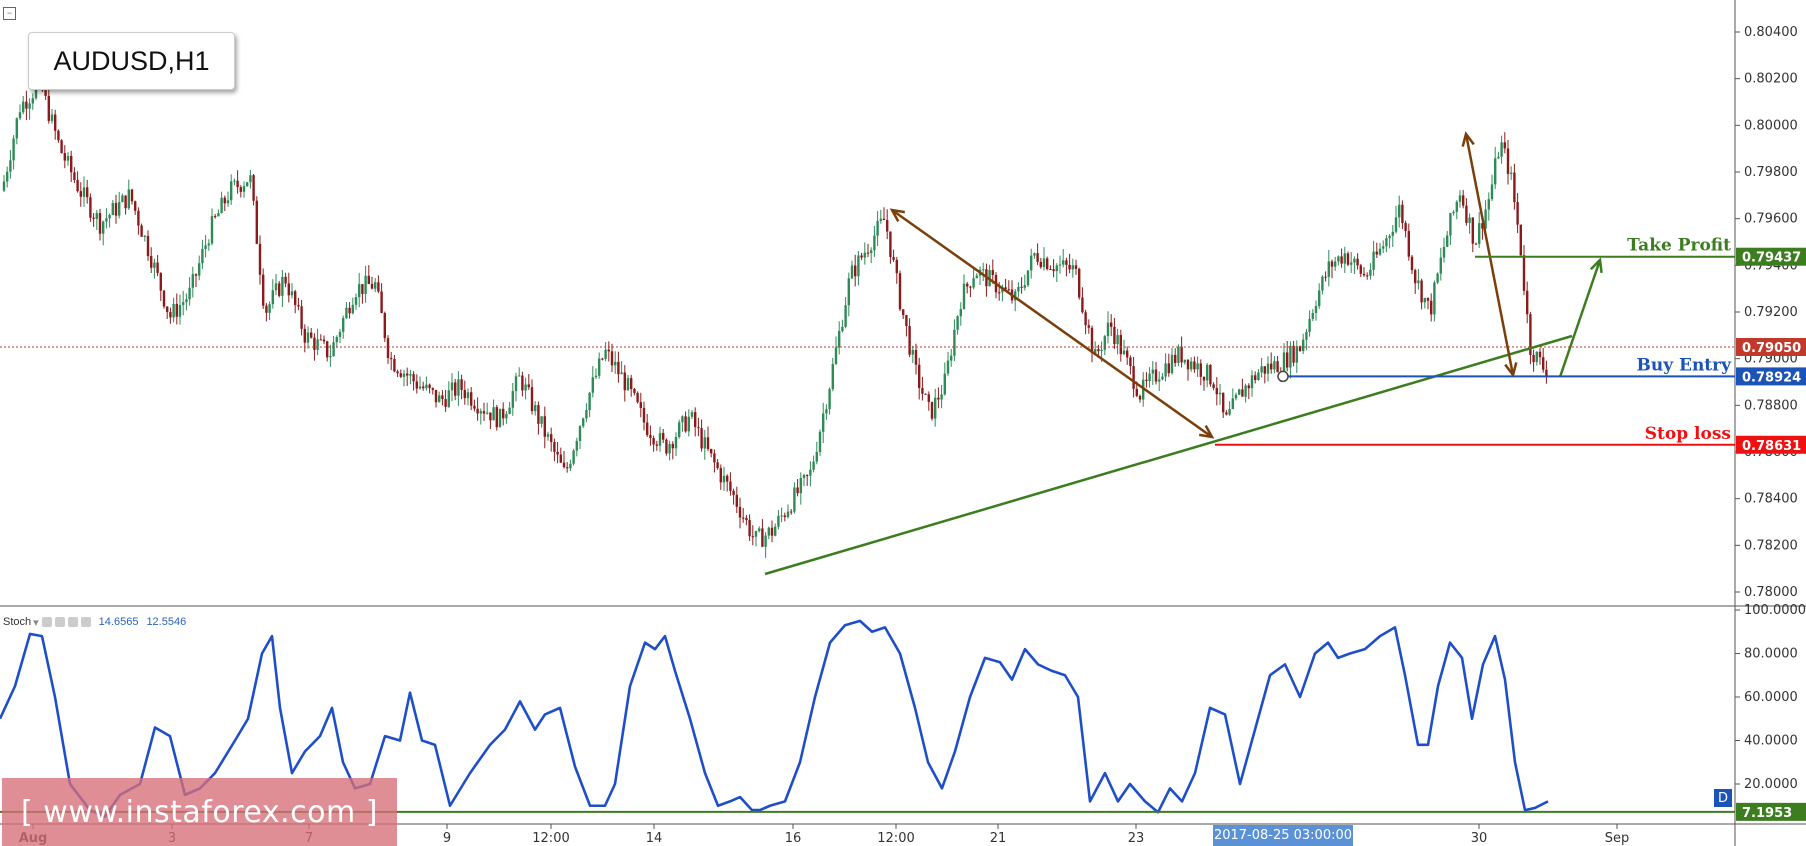 The image size is (1806, 846). Describe the element at coordinates (1511, 370) in the screenshot. I see `harmonic-leg-2-head-end` at that location.